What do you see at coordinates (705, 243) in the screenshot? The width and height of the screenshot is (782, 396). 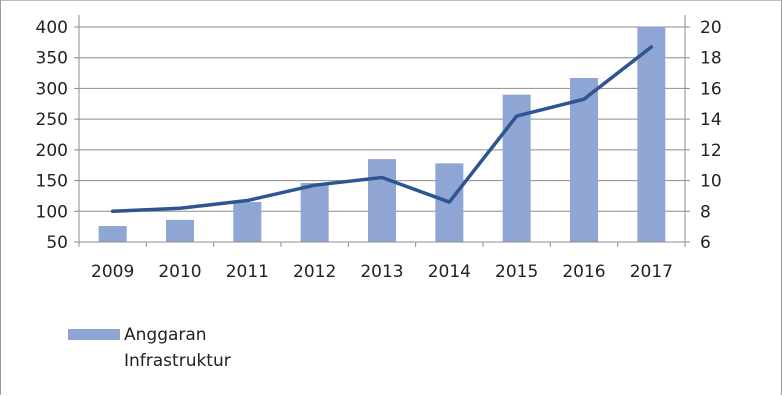 I see `y-right-label: 6` at bounding box center [705, 243].